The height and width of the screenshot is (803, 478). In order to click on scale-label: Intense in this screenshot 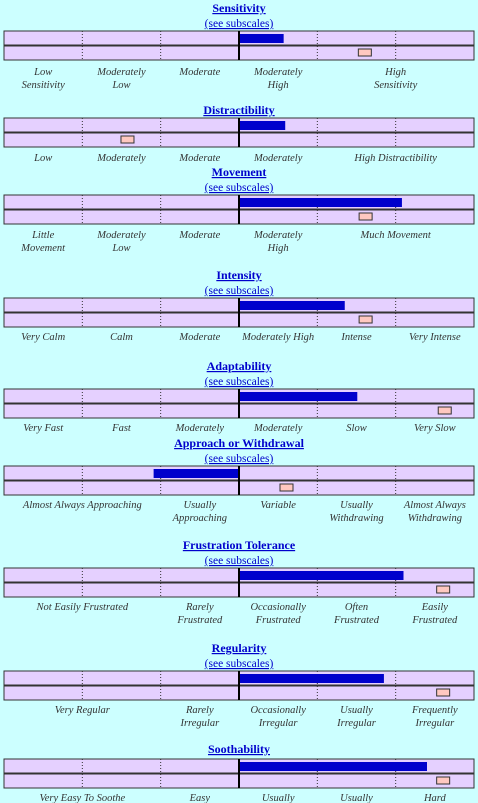, I will do `click(356, 337)`.